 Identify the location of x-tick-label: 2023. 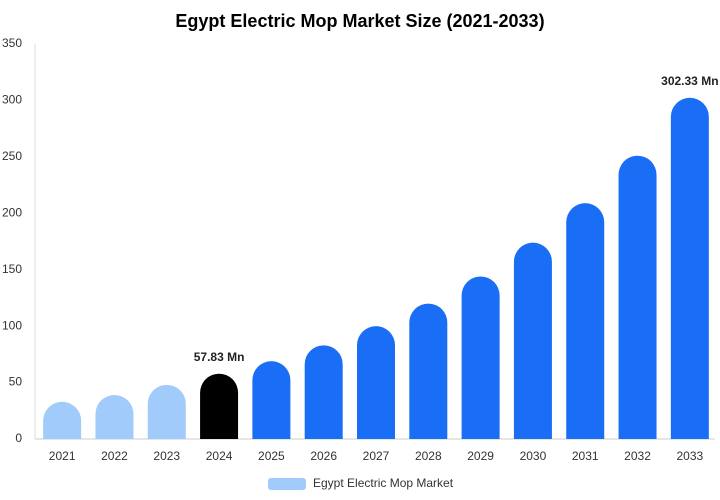
(166, 456).